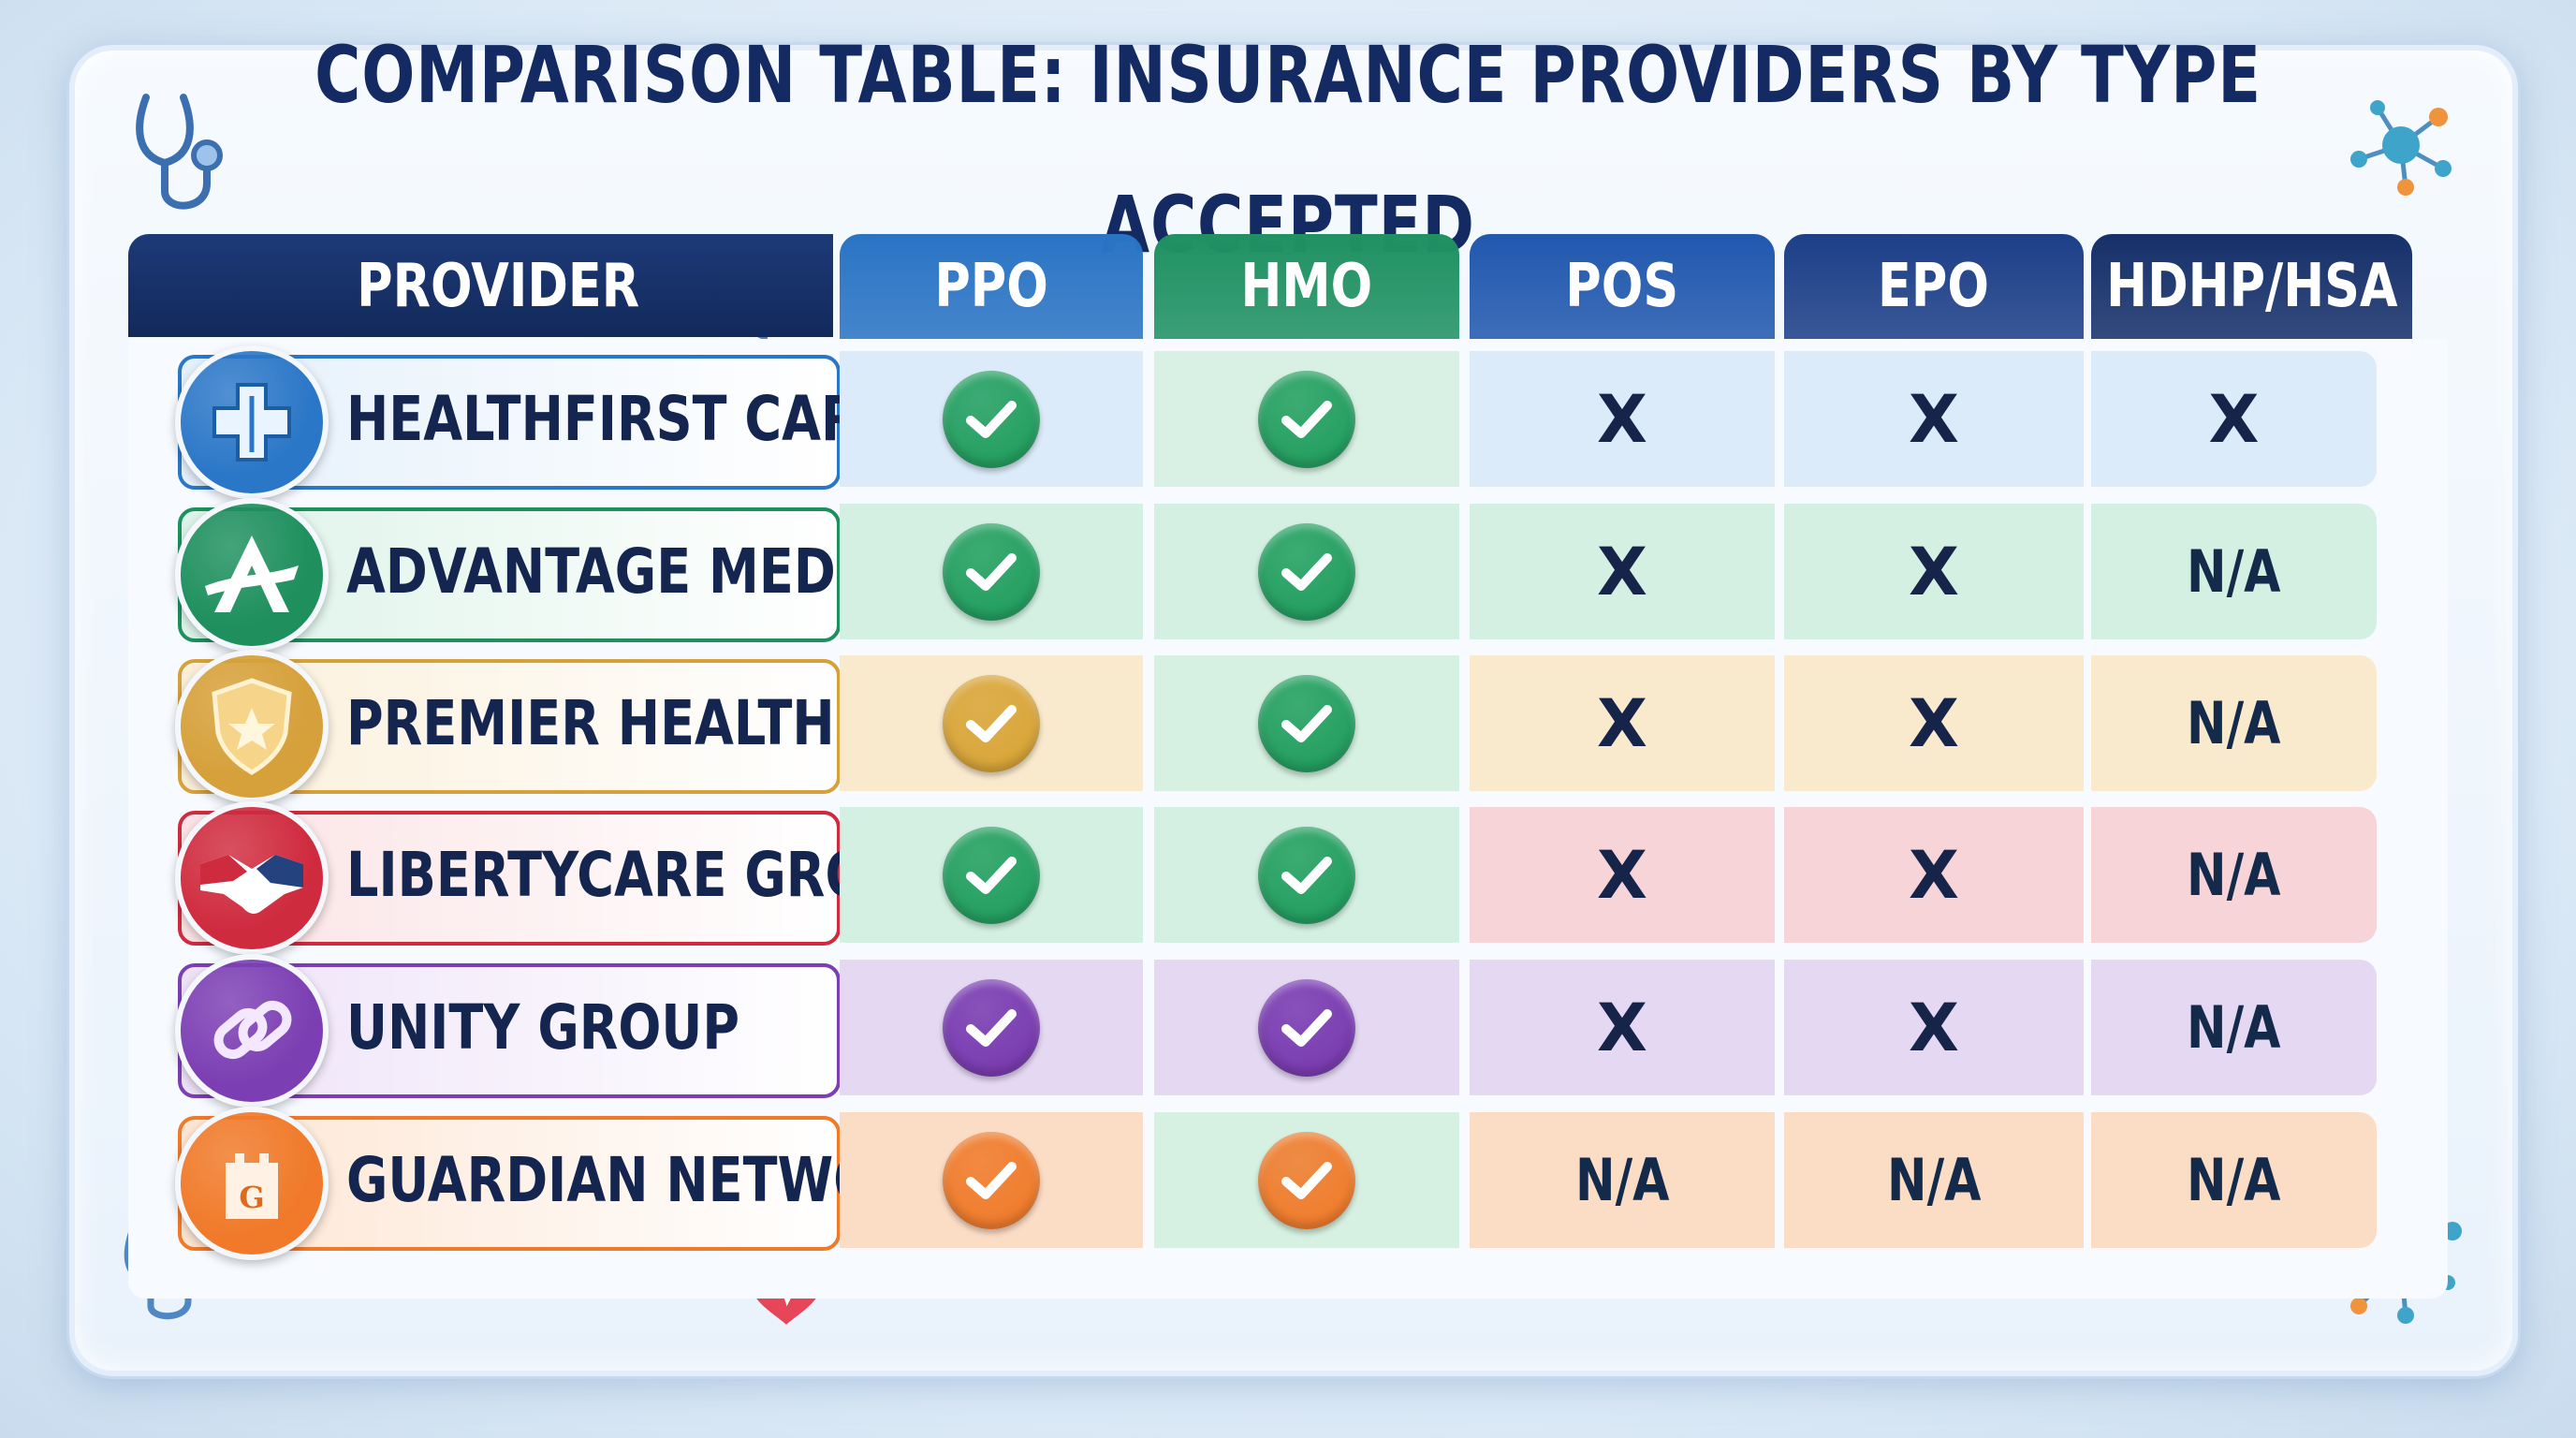  I want to click on column-header-ppo: PPO, so click(991, 286).